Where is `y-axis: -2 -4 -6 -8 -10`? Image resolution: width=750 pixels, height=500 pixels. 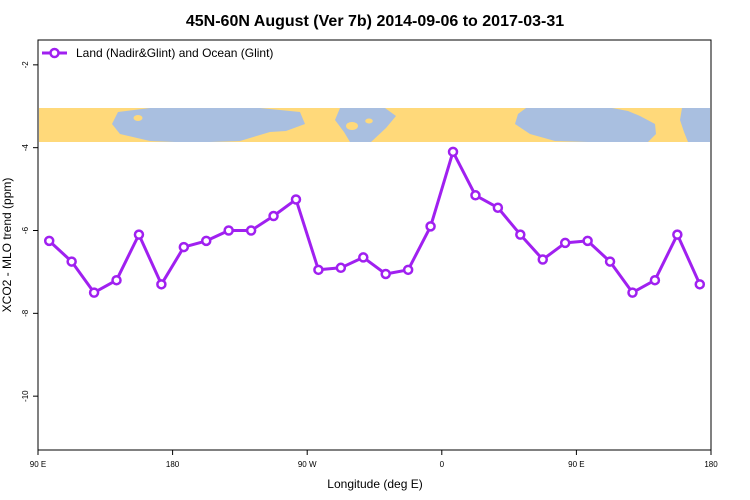 y-axis: -2 -4 -6 -8 -10 is located at coordinates (29, 231).